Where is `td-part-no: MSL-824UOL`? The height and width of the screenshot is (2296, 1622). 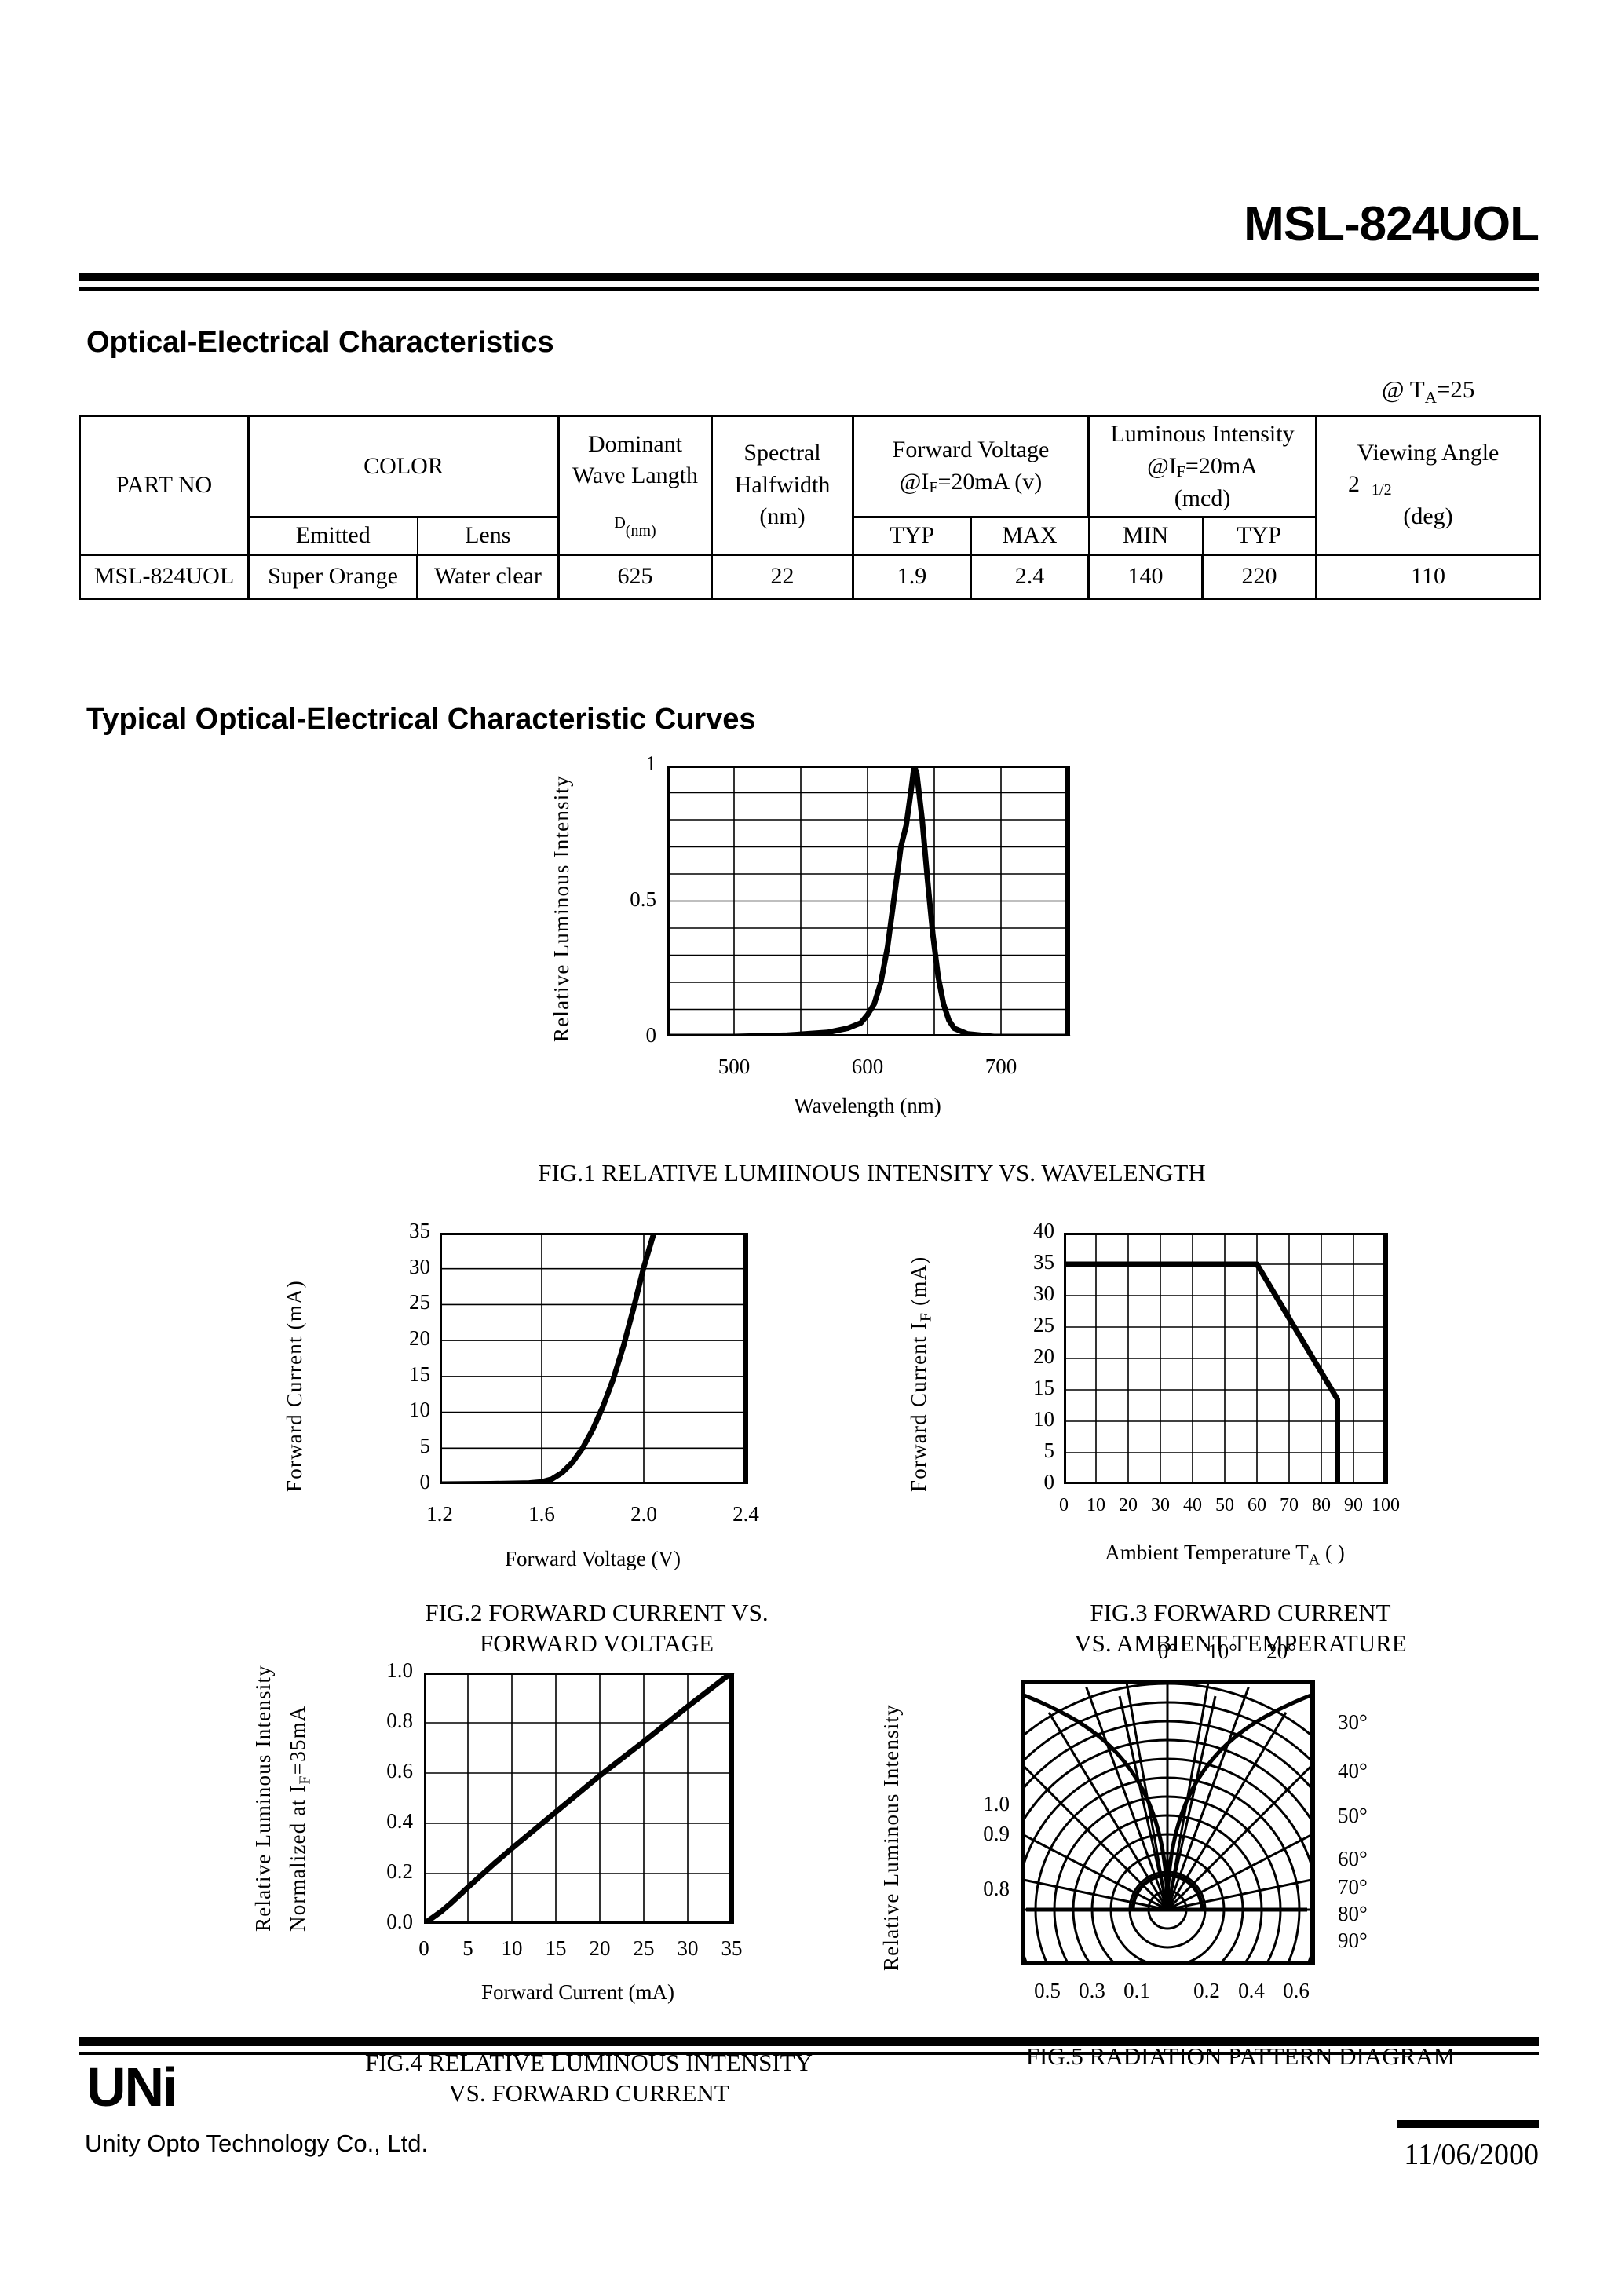 td-part-no: MSL-824UOL is located at coordinates (164, 577).